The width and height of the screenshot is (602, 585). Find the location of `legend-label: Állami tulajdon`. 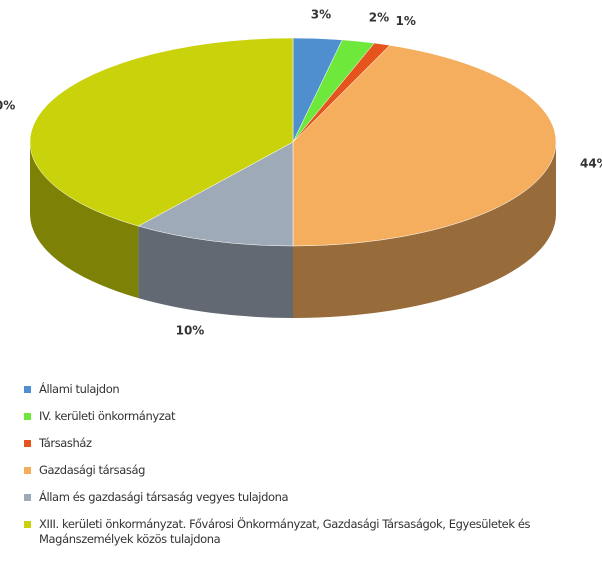

legend-label: Állami tulajdon is located at coordinates (79, 389).